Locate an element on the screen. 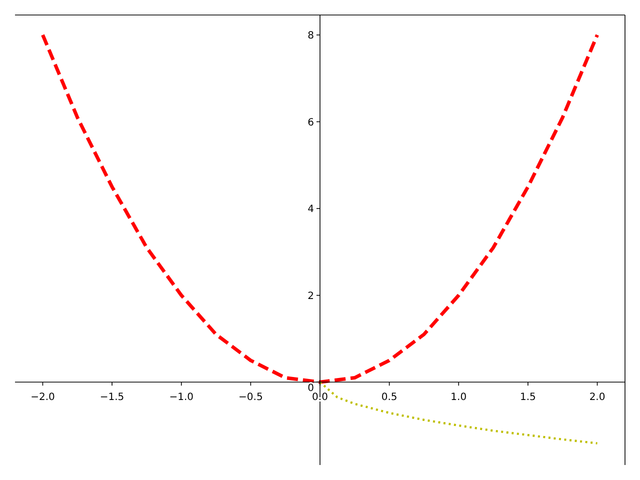  y-tick-label: 0 is located at coordinates (311, 388).